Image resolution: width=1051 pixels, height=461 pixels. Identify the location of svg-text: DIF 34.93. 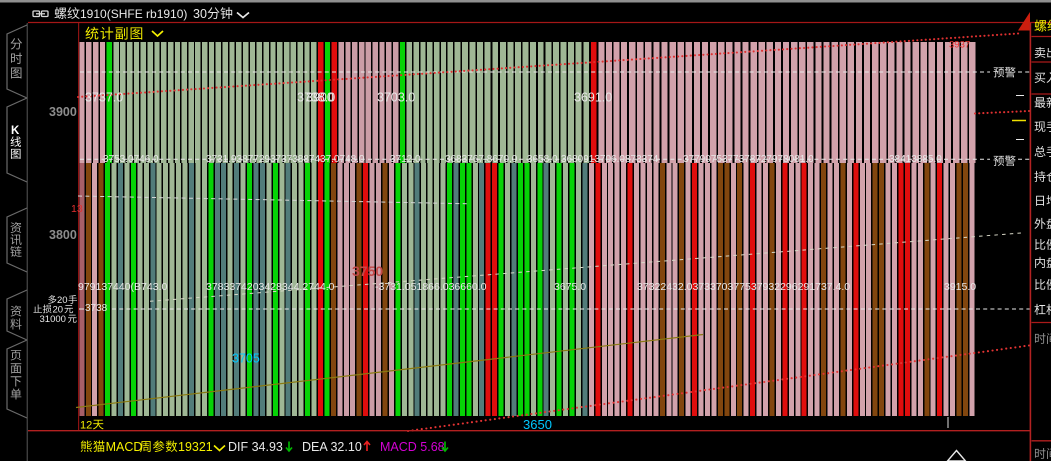
(255, 447).